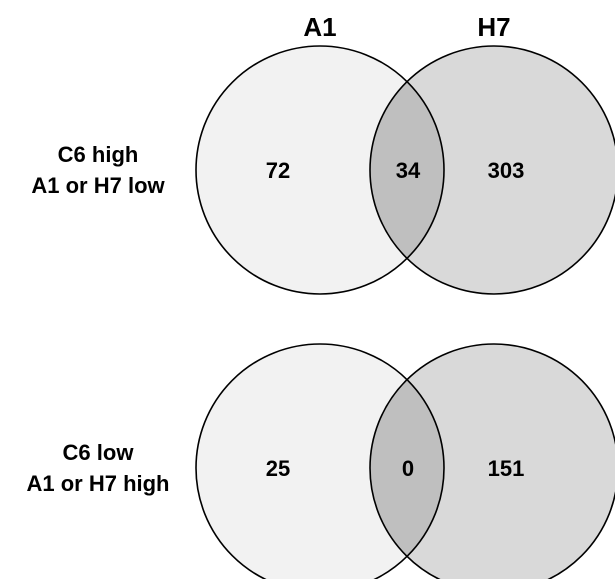 This screenshot has height=579, width=615. I want to click on count-overlap-top: 34, so click(408, 170).